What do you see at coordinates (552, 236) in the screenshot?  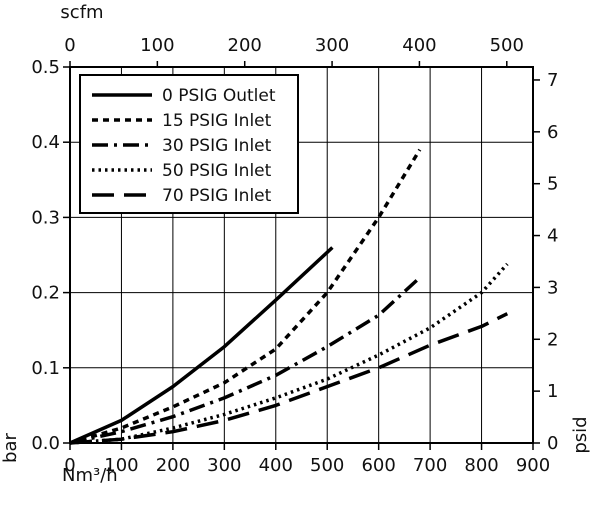 I see `right-tick-label: 4` at bounding box center [552, 236].